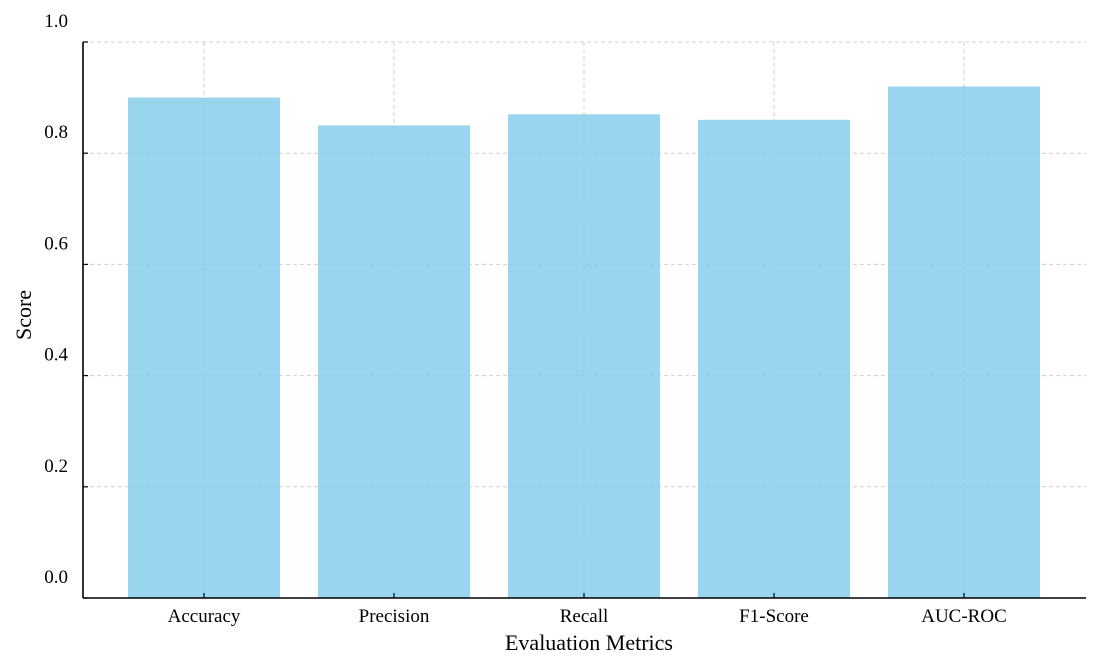 This screenshot has width=1098, height=662. I want to click on bar-auc-roc, so click(964, 342).